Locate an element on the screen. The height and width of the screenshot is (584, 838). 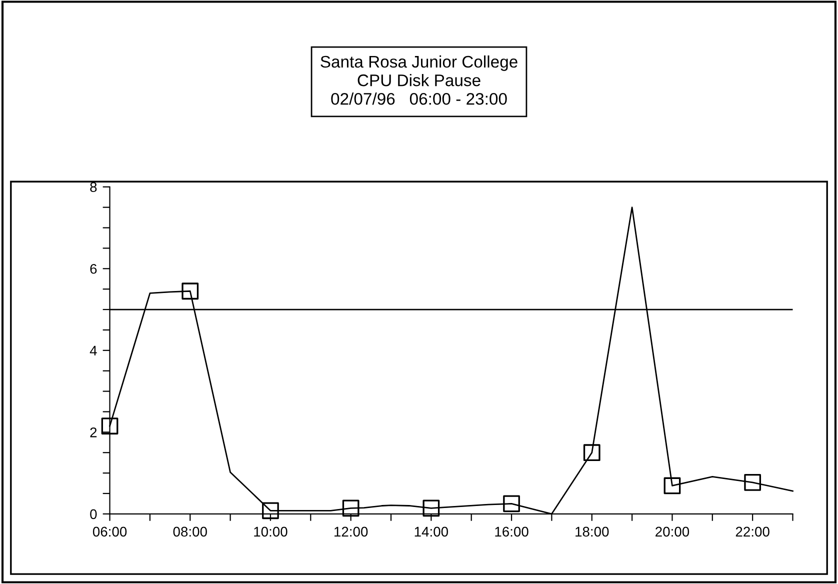
x-tick-label: 16:00 is located at coordinates (511, 531).